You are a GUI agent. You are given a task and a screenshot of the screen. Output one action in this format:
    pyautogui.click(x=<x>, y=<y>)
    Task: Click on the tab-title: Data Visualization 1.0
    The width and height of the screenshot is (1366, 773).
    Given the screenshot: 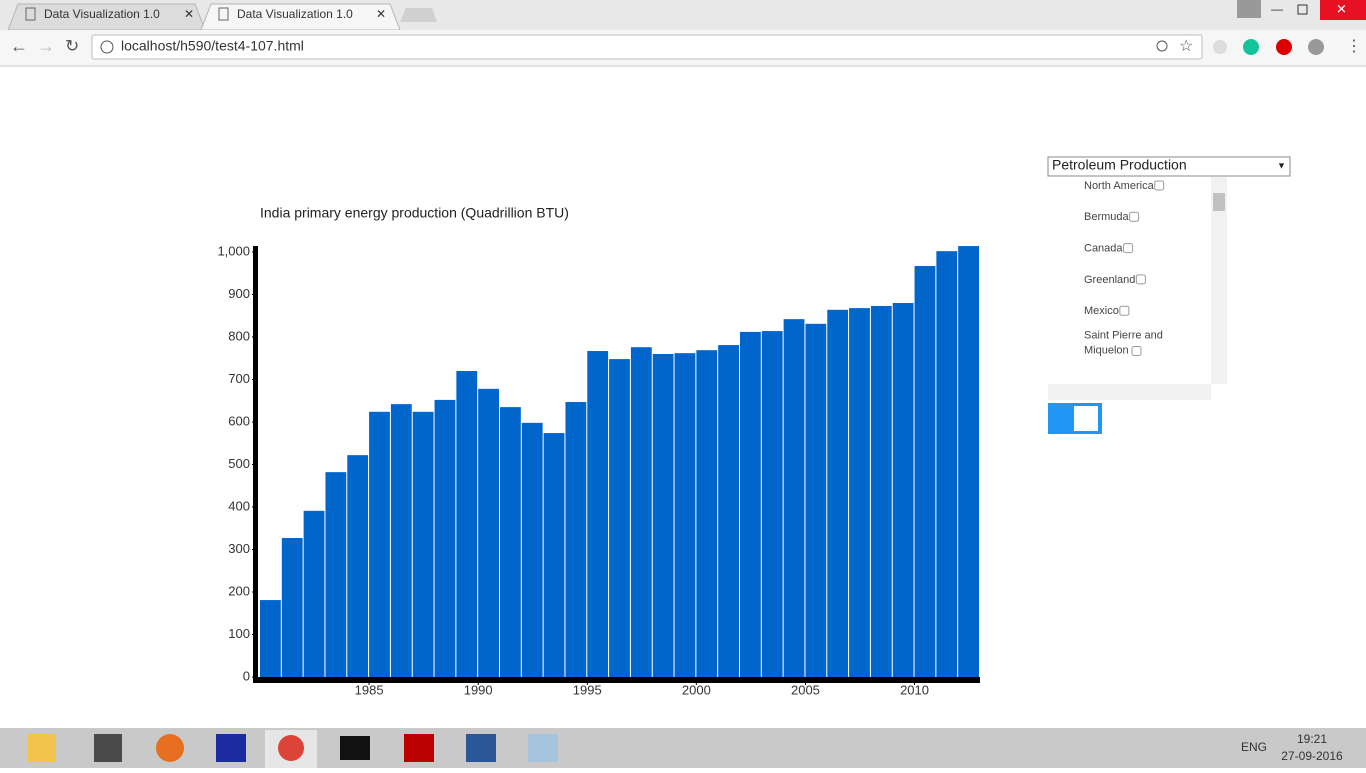 What is the action you would take?
    pyautogui.click(x=295, y=14)
    